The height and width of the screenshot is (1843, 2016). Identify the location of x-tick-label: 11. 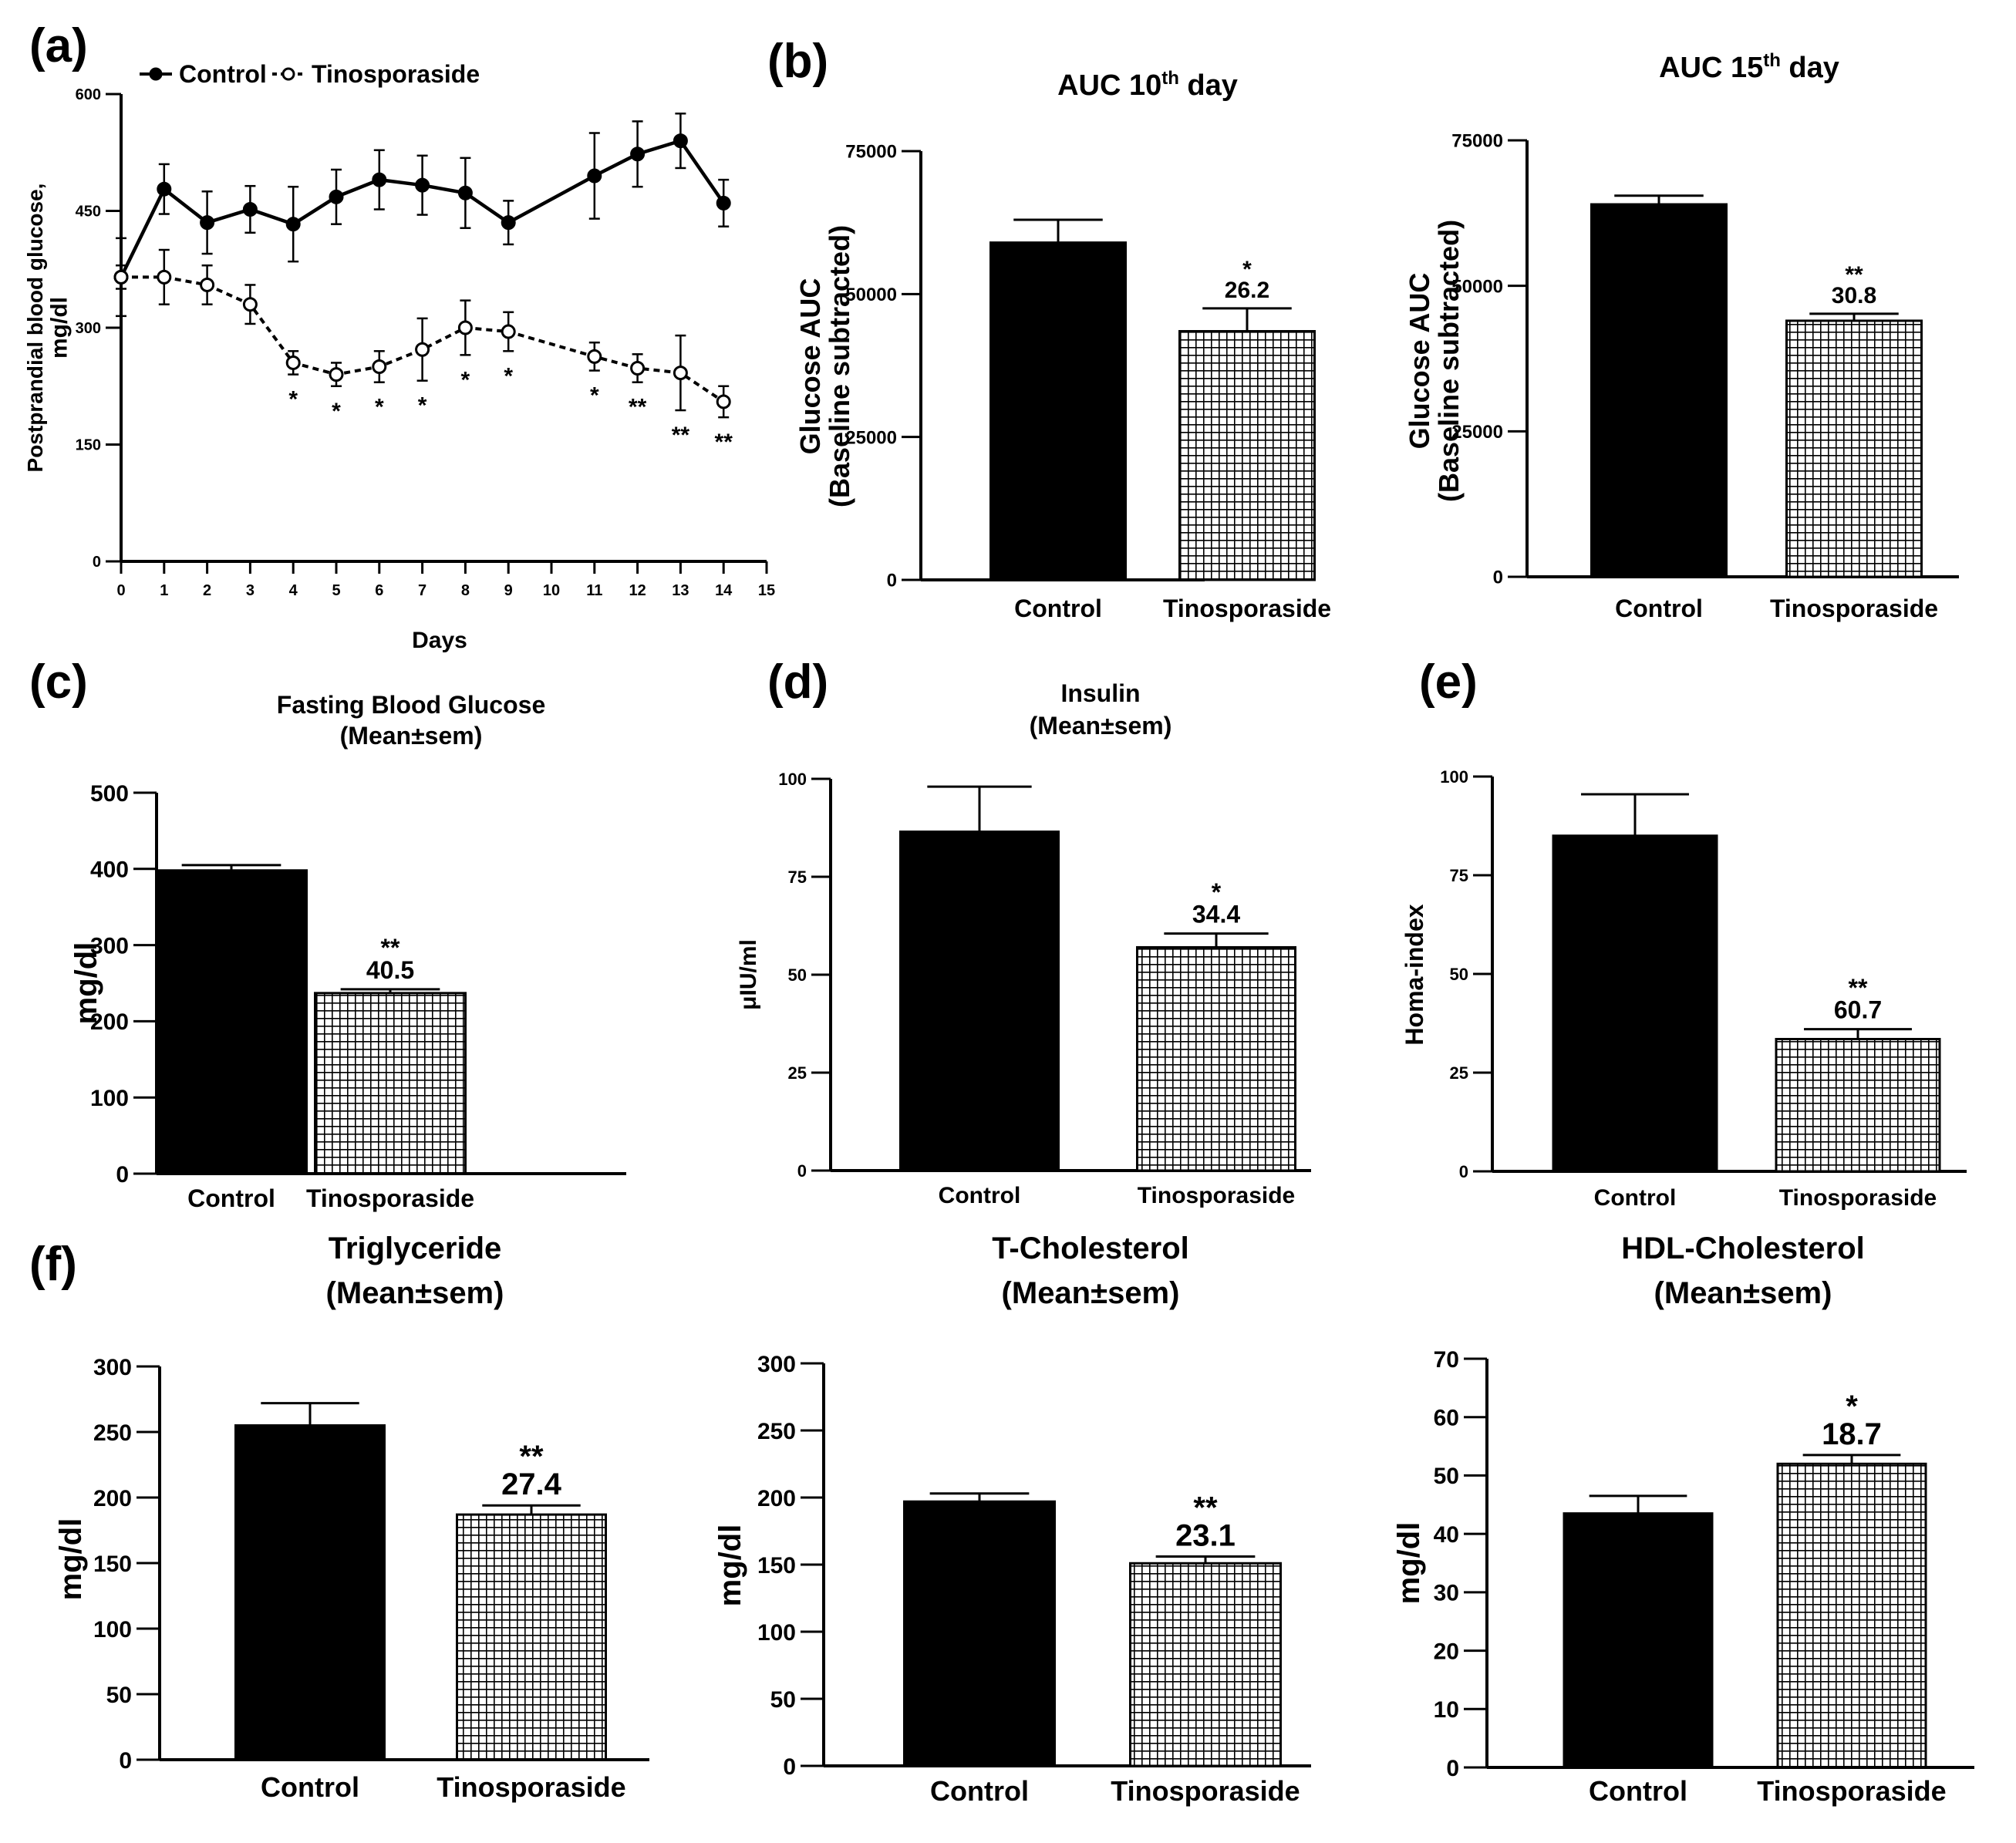
(594, 590).